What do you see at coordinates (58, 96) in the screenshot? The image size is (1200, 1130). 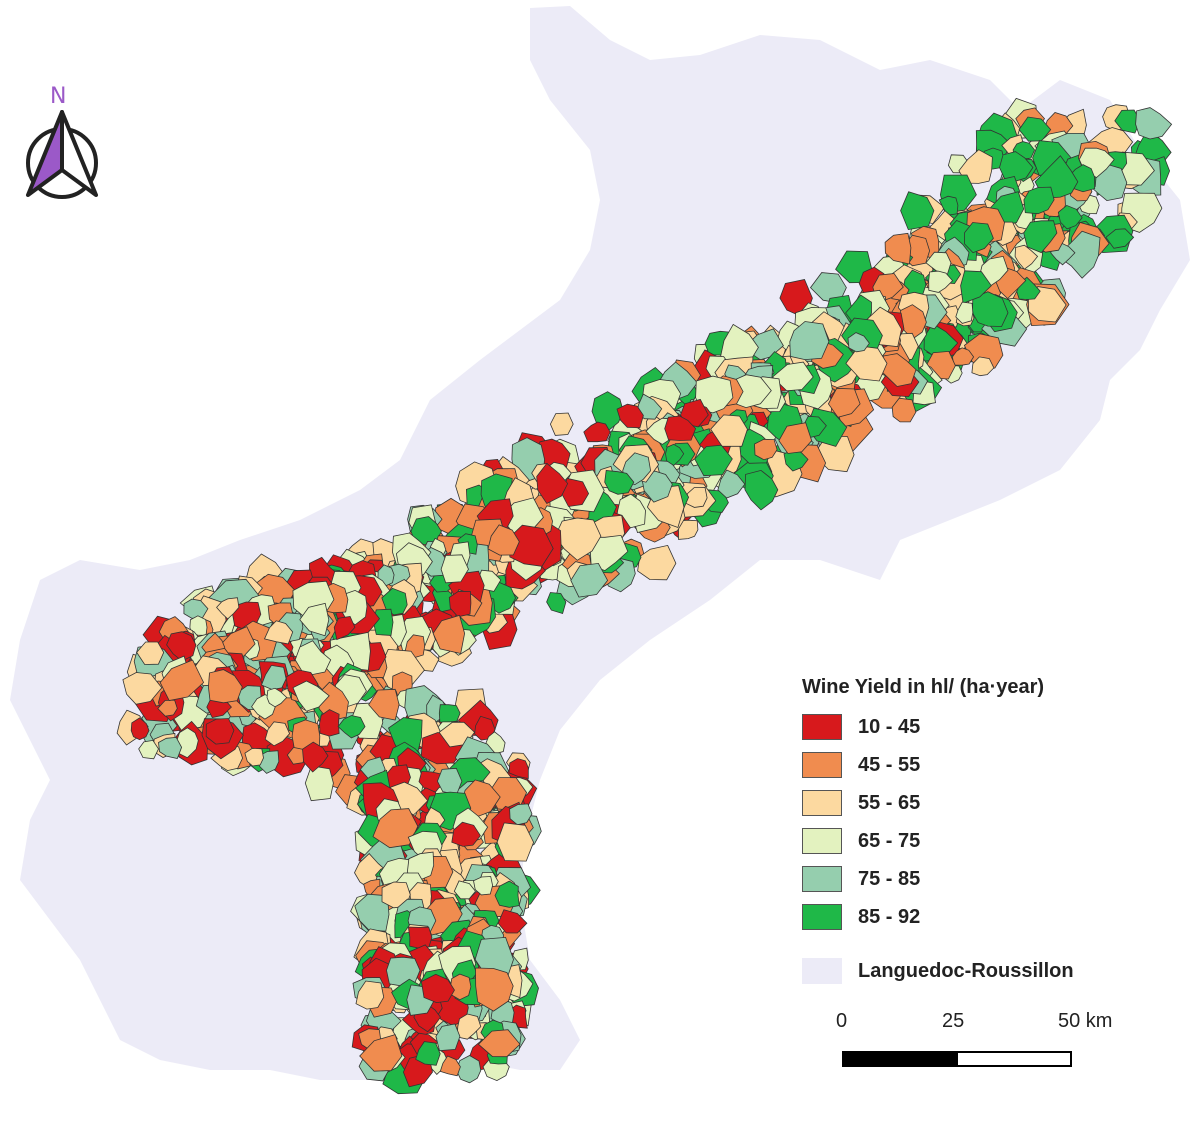 I see `north-label: N` at bounding box center [58, 96].